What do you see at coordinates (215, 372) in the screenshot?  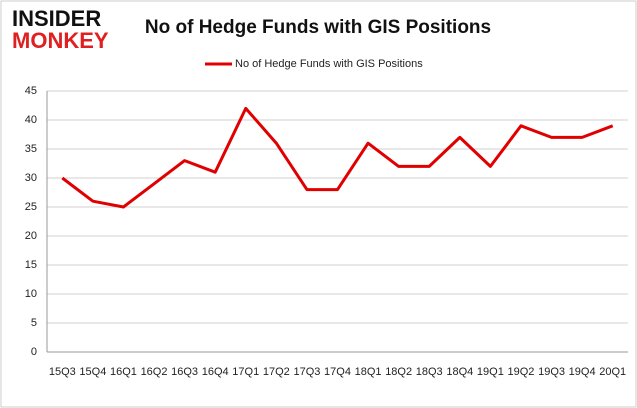 I see `x-tick-label: 16Q4` at bounding box center [215, 372].